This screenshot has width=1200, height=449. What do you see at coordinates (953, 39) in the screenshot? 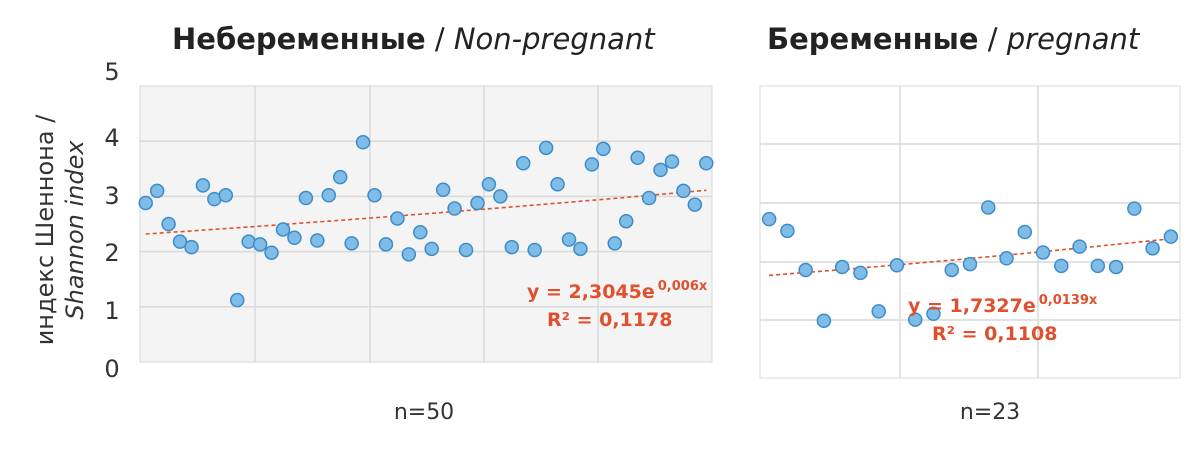
I see `right-panel-title: Беременные / pregnant` at bounding box center [953, 39].